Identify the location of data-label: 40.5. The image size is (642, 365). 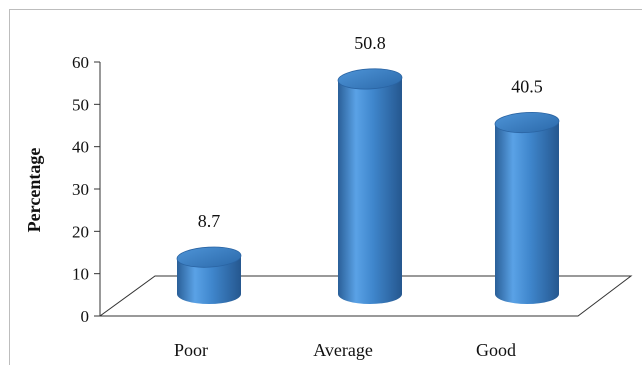
(527, 87).